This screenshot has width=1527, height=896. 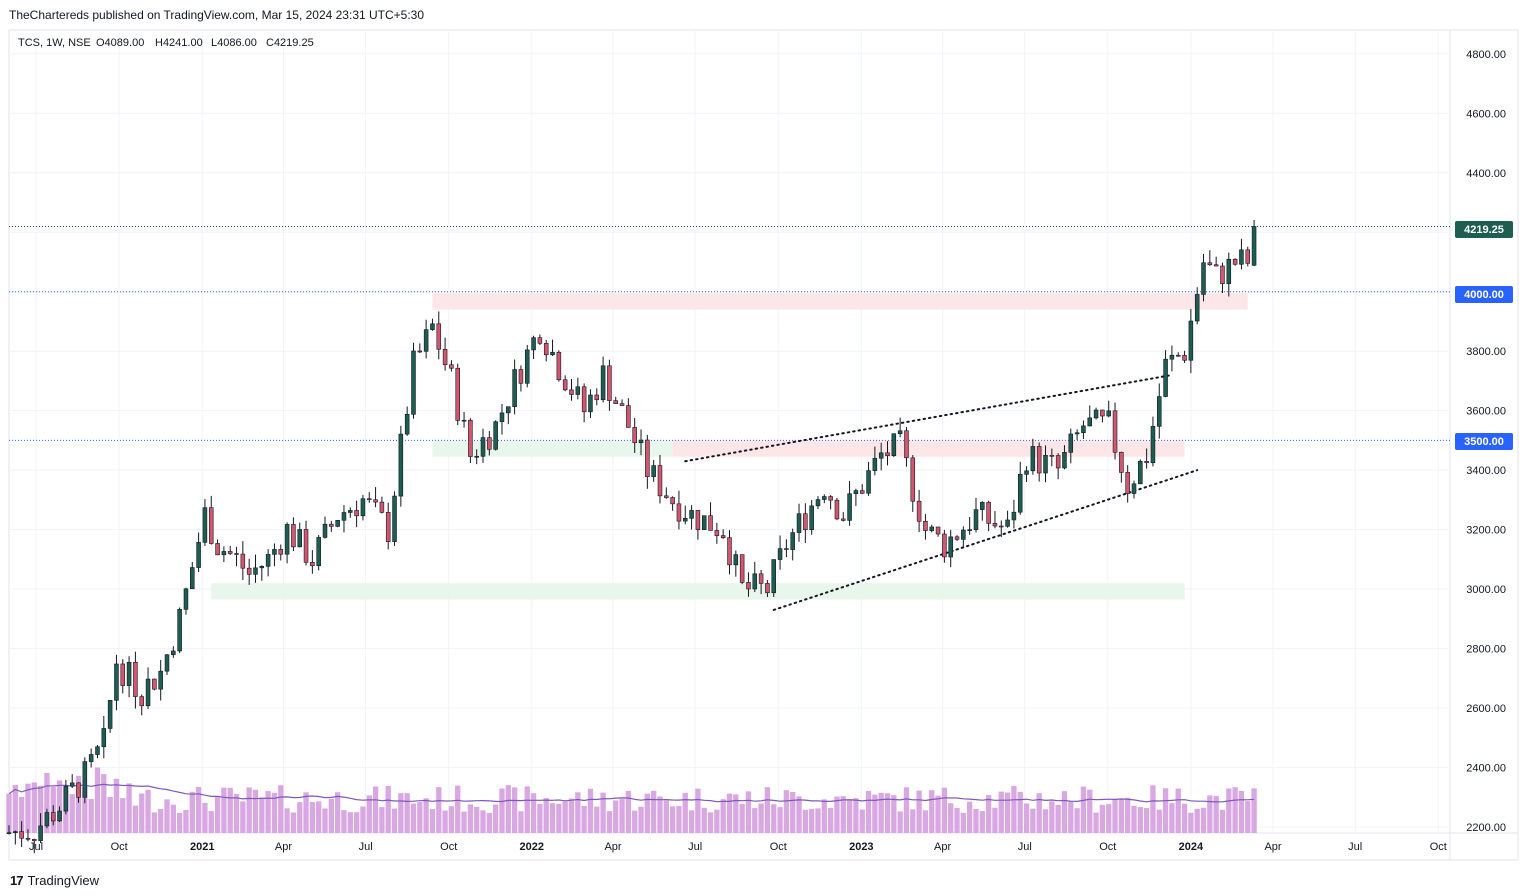 What do you see at coordinates (698, 591) in the screenshot?
I see `demand-zone` at bounding box center [698, 591].